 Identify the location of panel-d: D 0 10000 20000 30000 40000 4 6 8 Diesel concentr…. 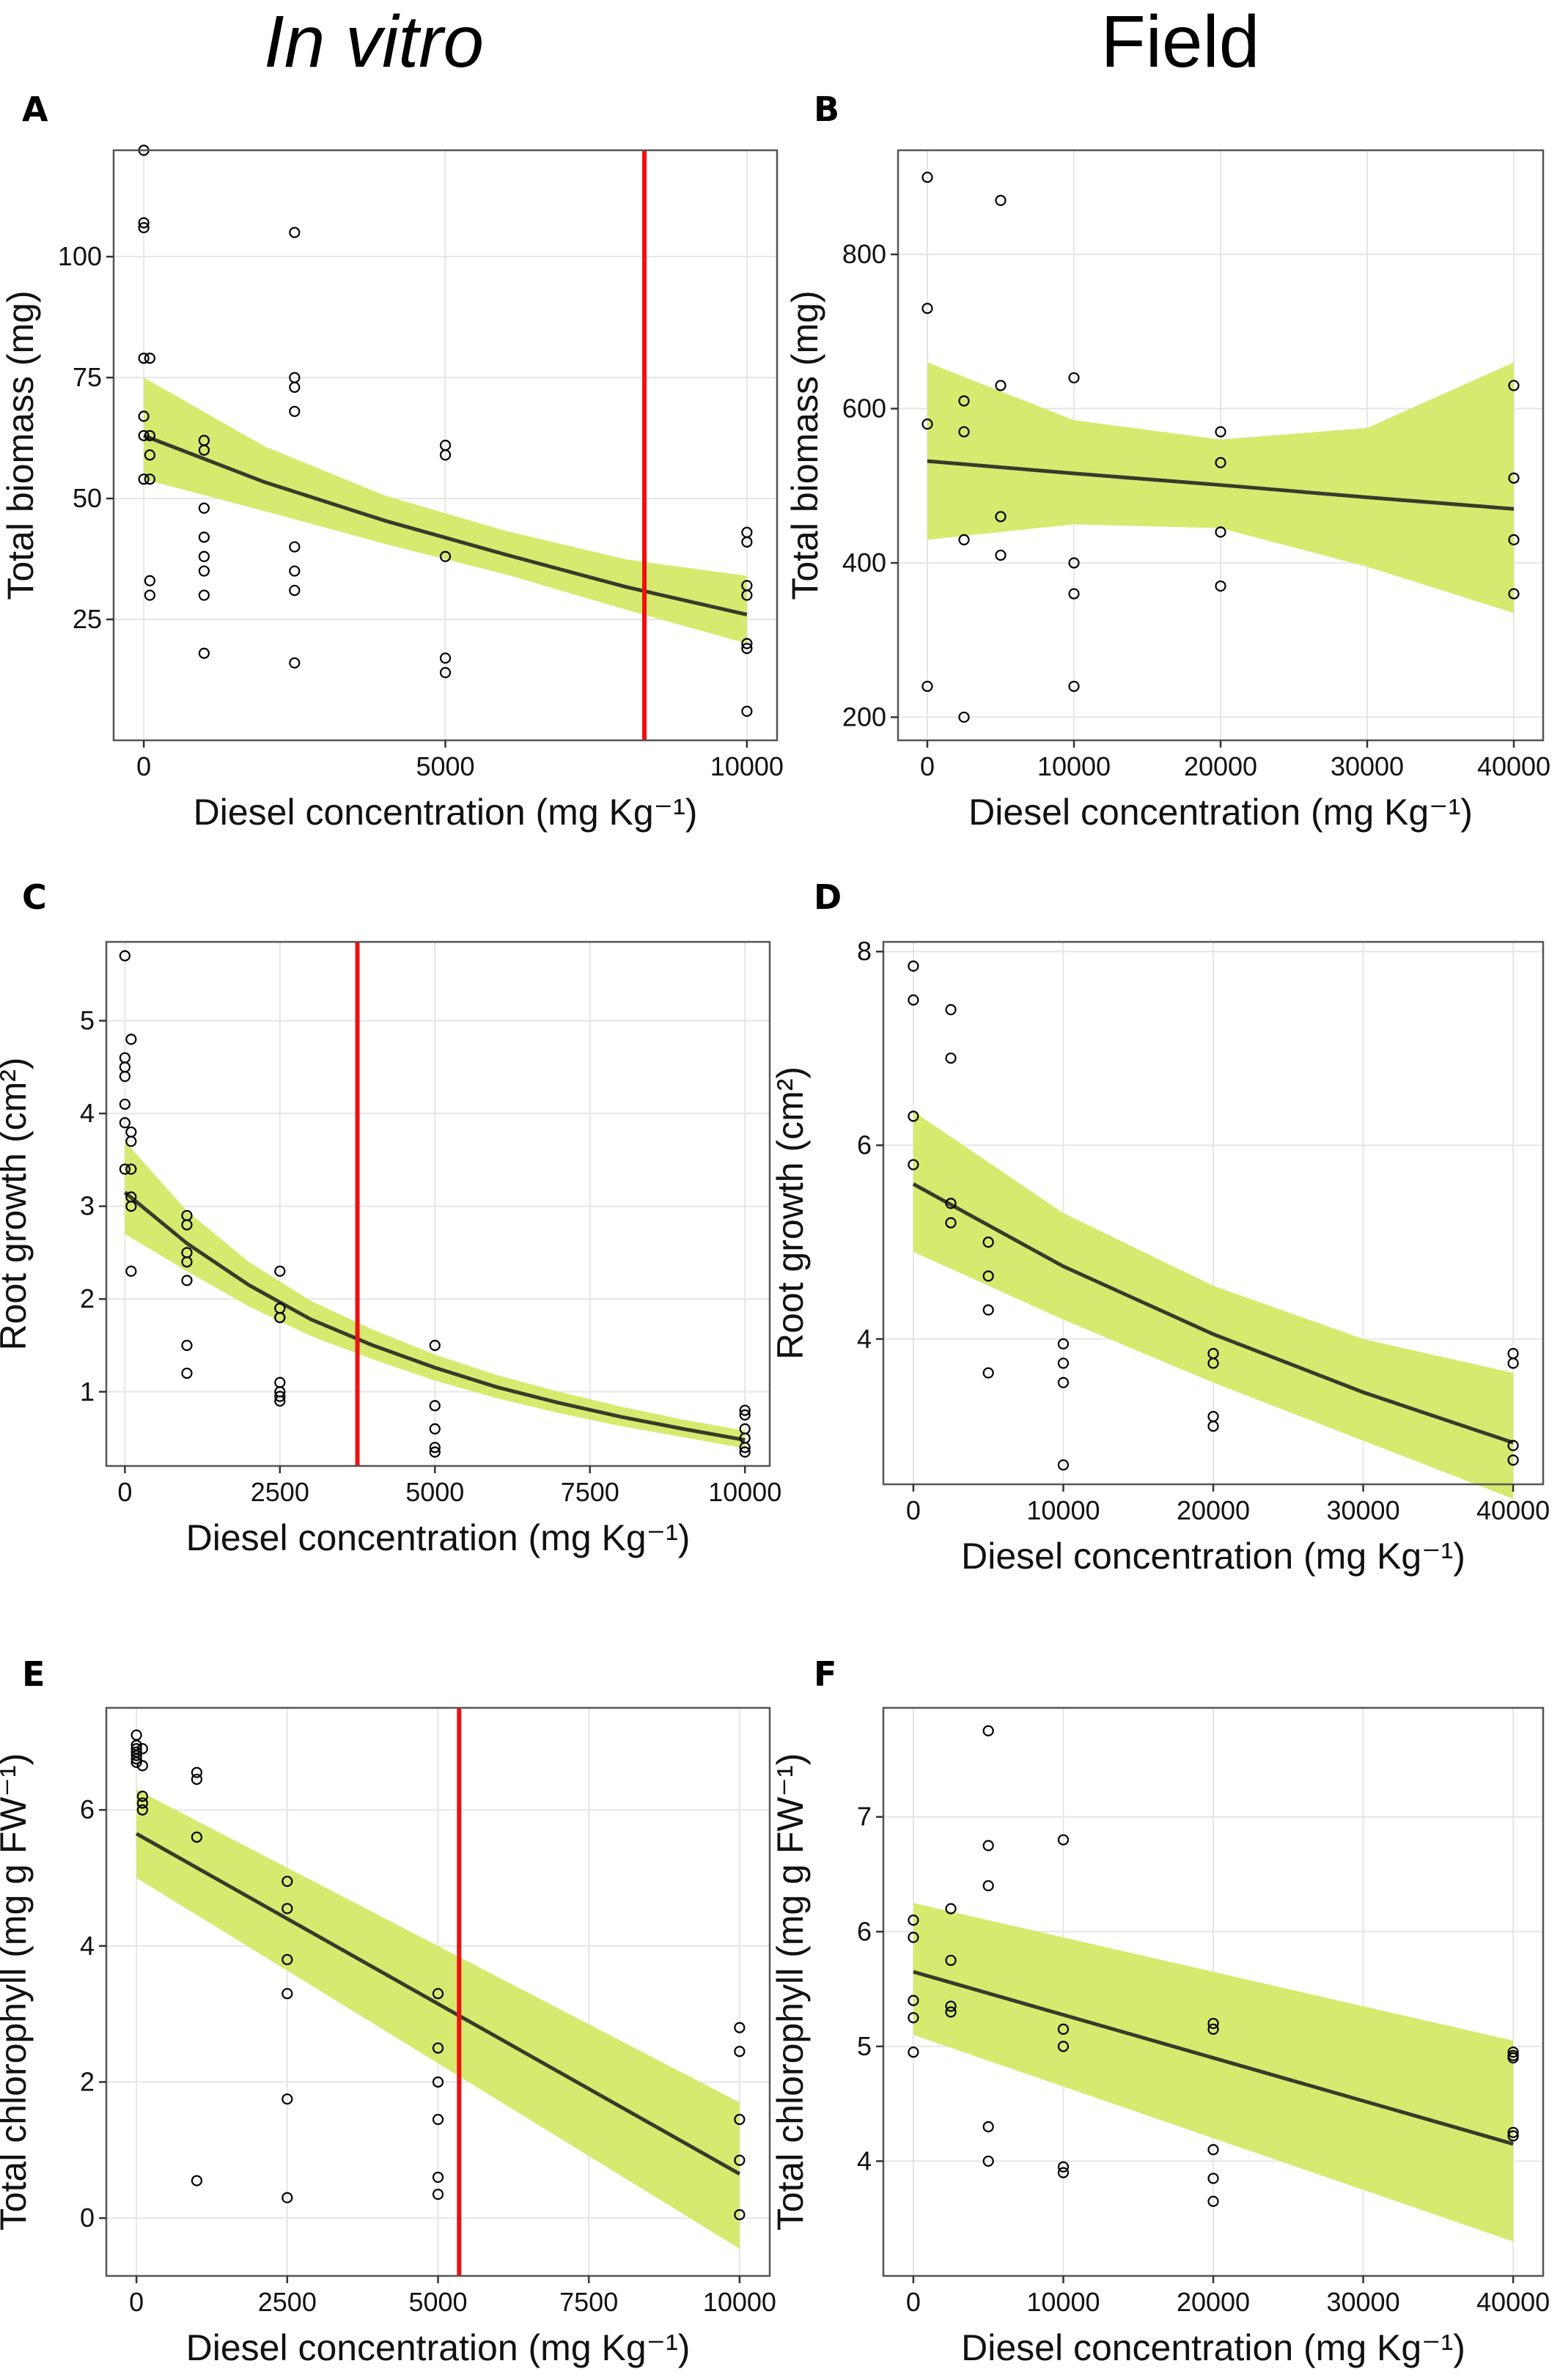
(1160, 1227).